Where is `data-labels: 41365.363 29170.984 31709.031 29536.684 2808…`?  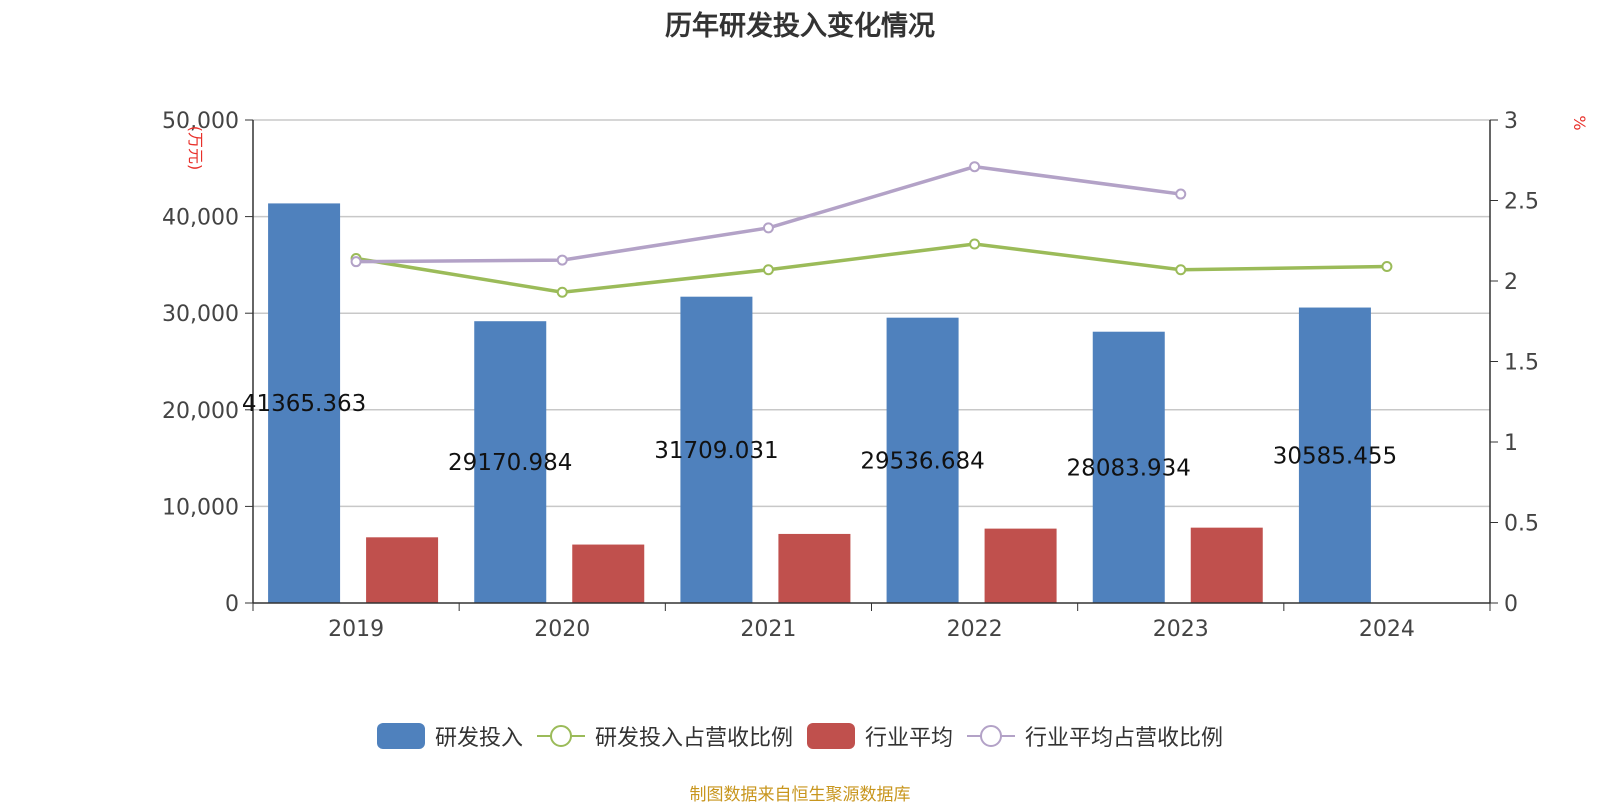
data-labels: 41365.363 29170.984 31709.031 29536.684 2808… is located at coordinates (819, 436).